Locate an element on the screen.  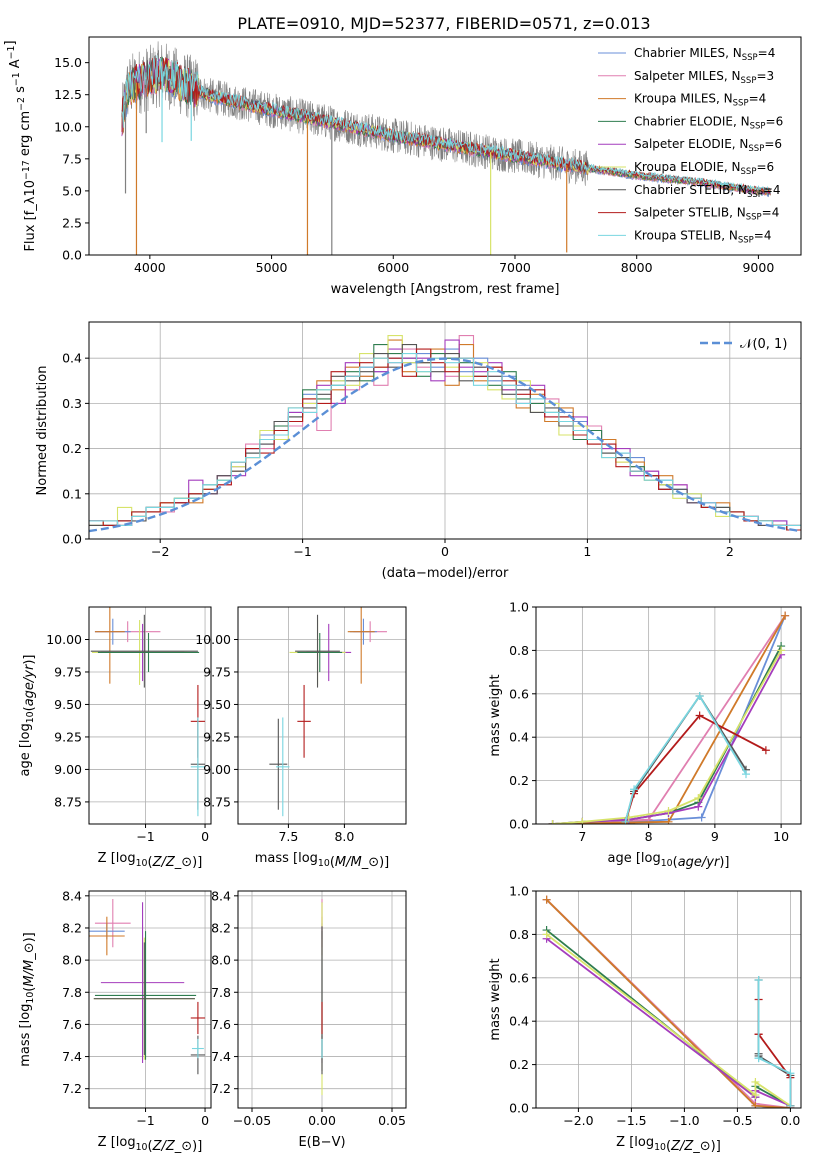
y-tick-label: 8.2 is located at coordinates (221, 927).